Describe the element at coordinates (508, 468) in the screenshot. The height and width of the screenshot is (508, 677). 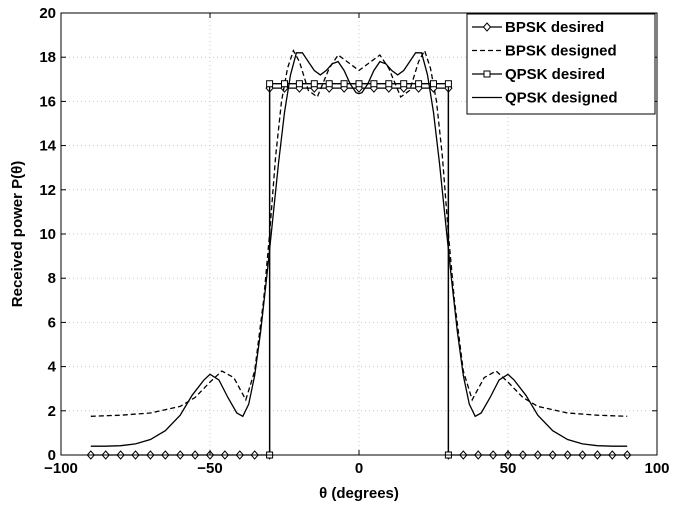
I see `x-tick-label: 50` at that location.